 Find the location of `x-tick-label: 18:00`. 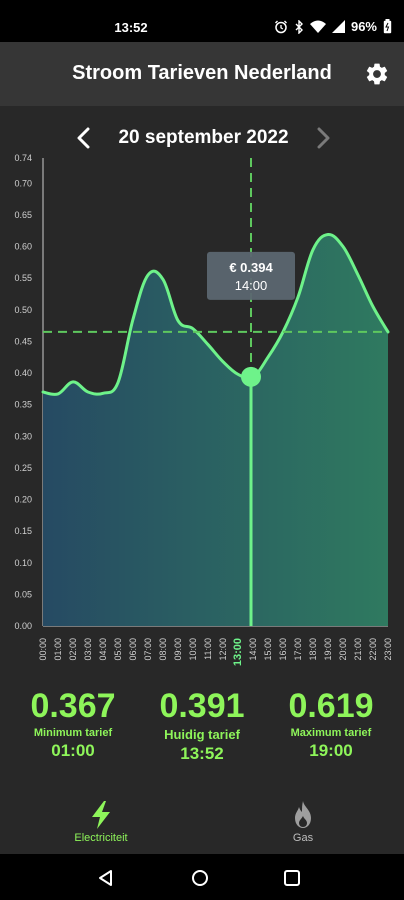

x-tick-label: 18:00 is located at coordinates (313, 649).